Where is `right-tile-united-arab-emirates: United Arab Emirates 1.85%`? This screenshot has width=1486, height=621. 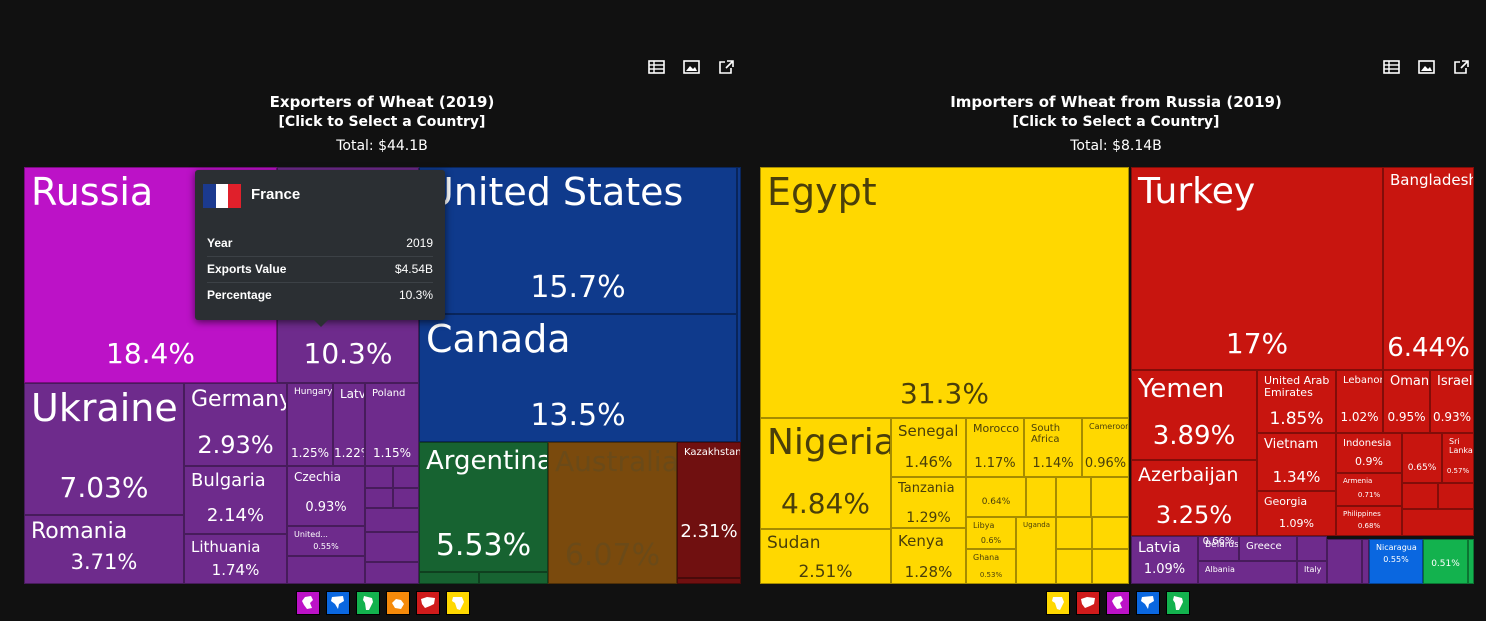
right-tile-united-arab-emirates: United Arab Emirates 1.85% is located at coordinates (1296, 401).